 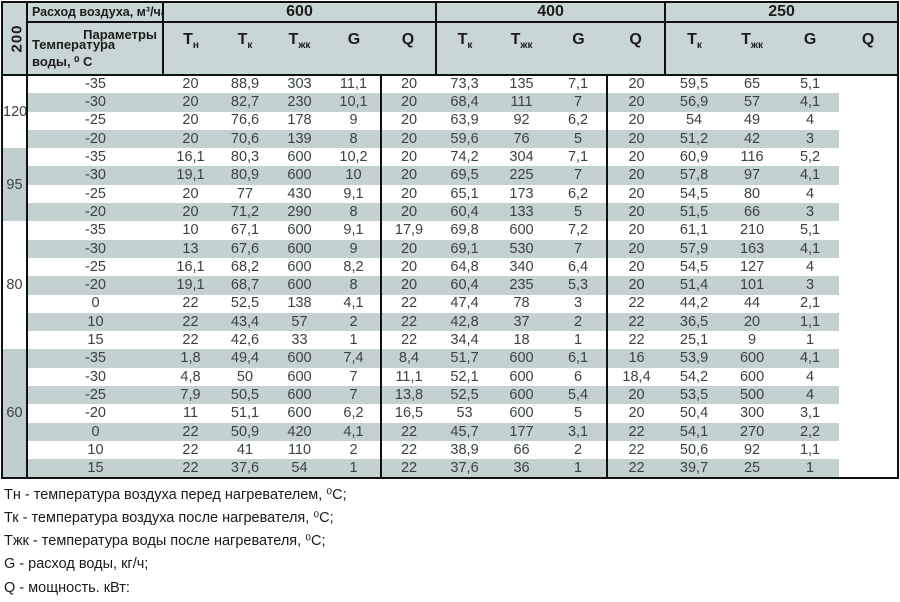 I want to click on value-cell: 225, so click(x=522, y=175).